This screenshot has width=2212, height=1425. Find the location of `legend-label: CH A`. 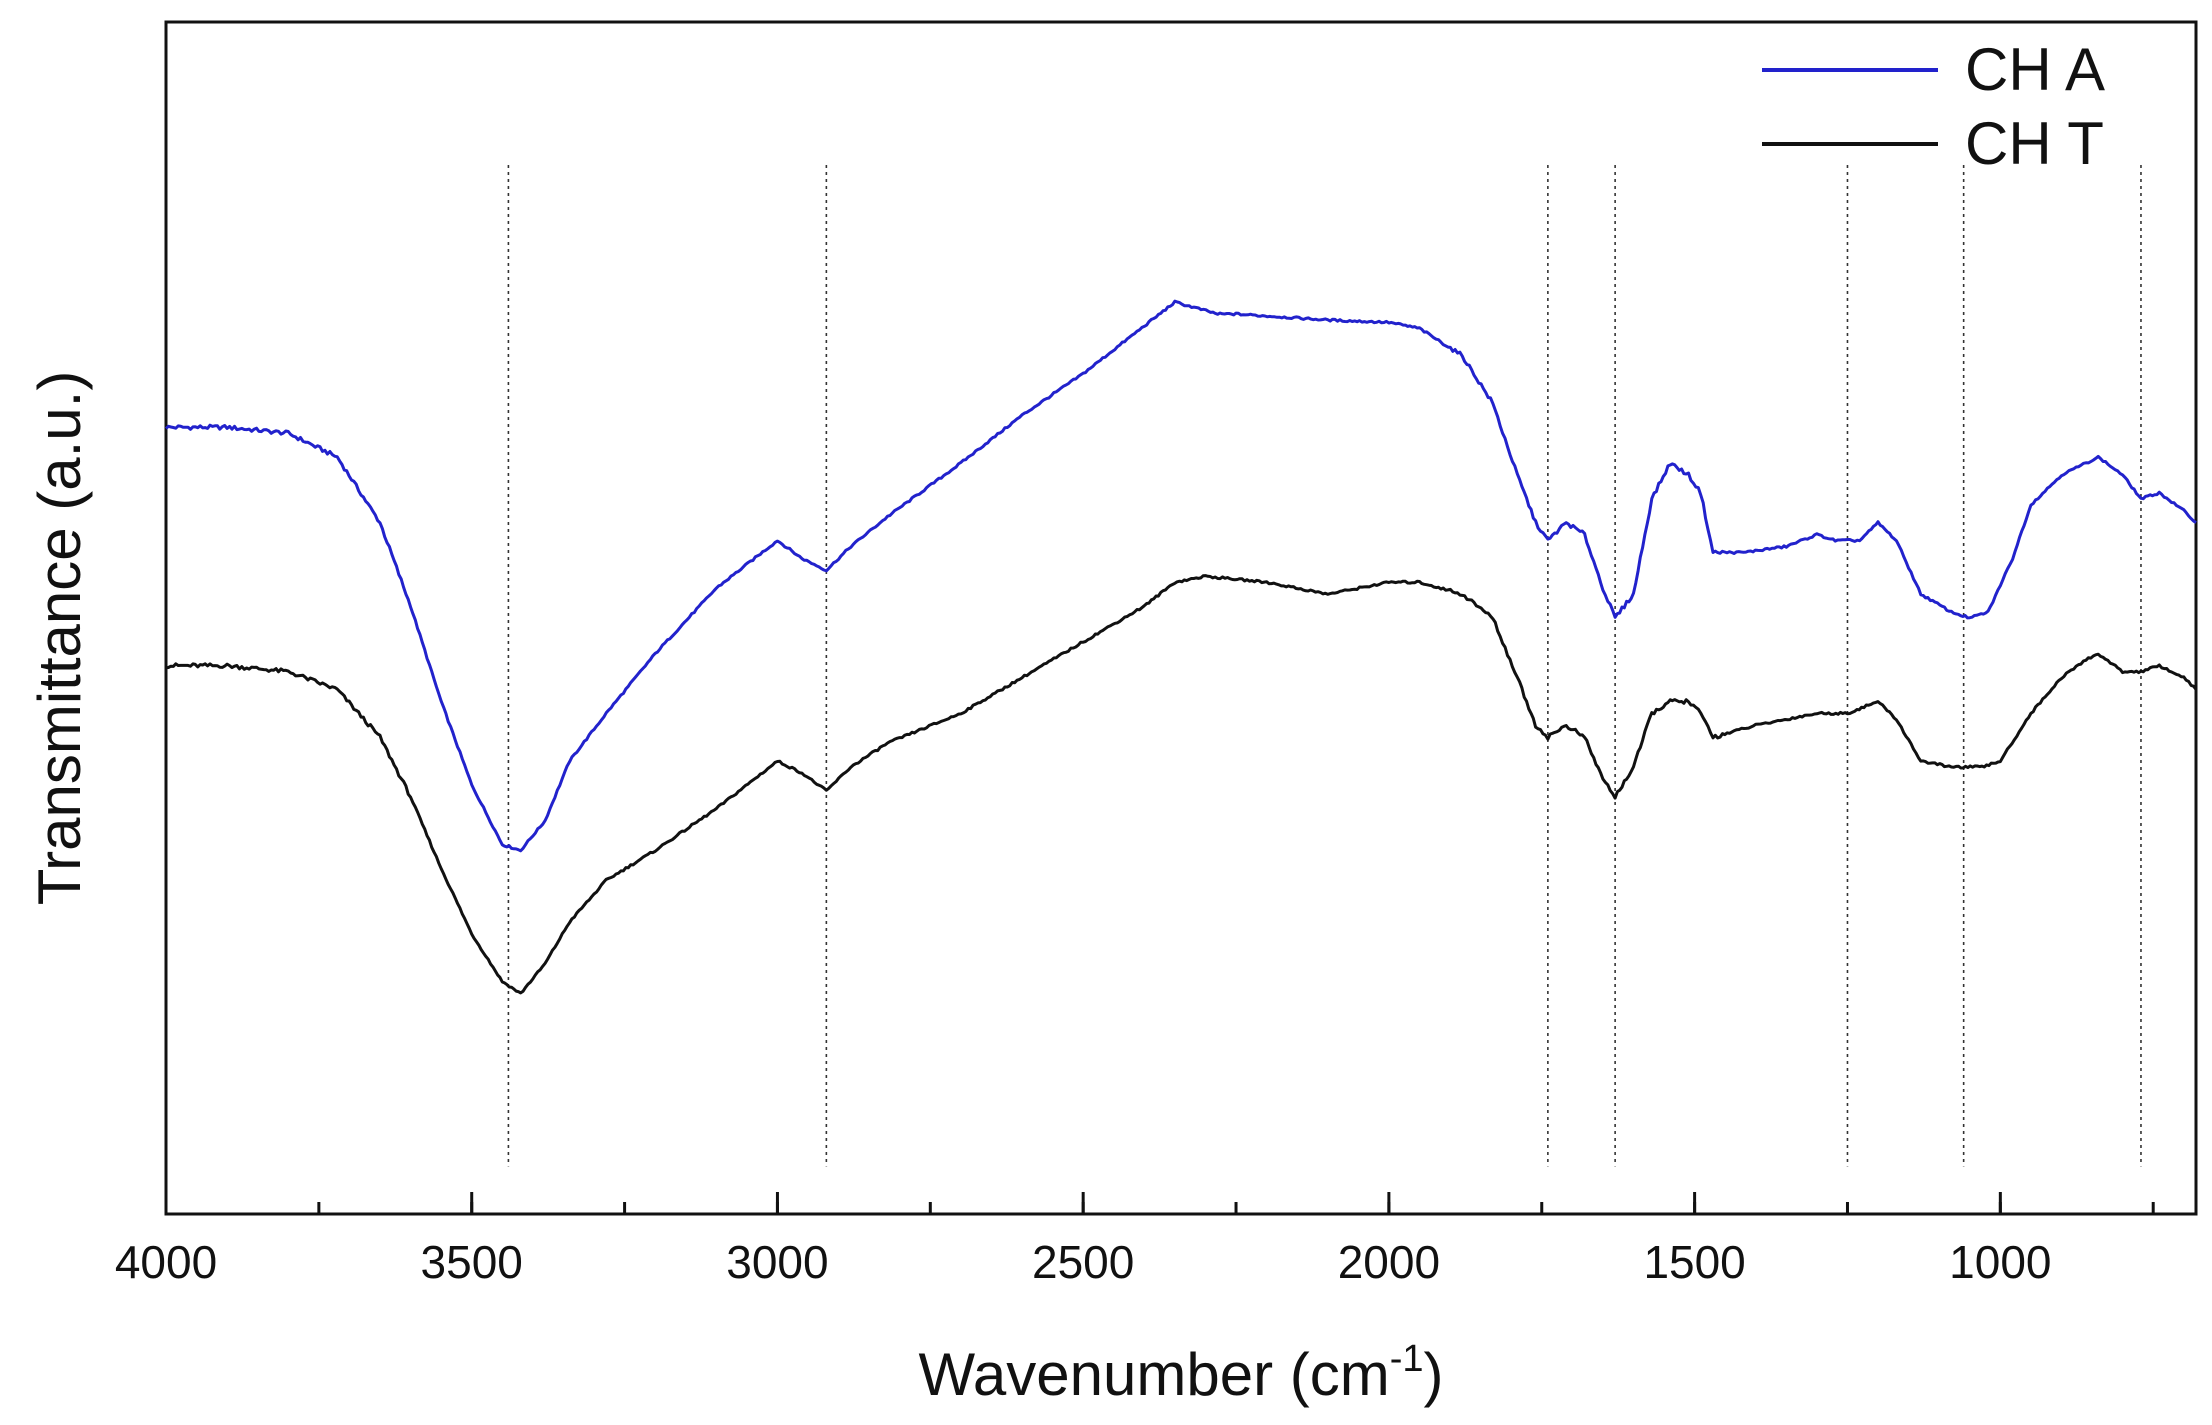

legend-label: CH A is located at coordinates (2035, 69).